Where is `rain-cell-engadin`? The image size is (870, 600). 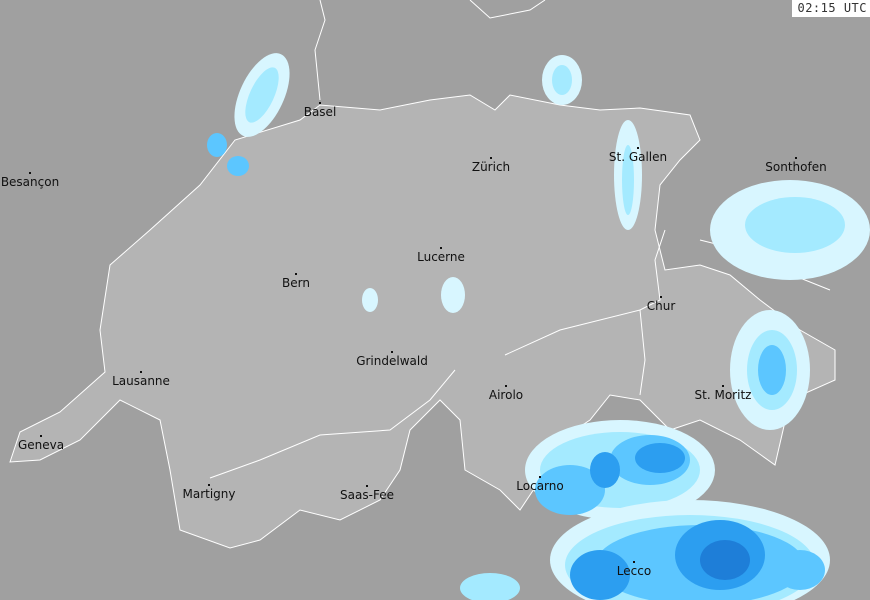
rain-cell-engadin is located at coordinates (770, 370).